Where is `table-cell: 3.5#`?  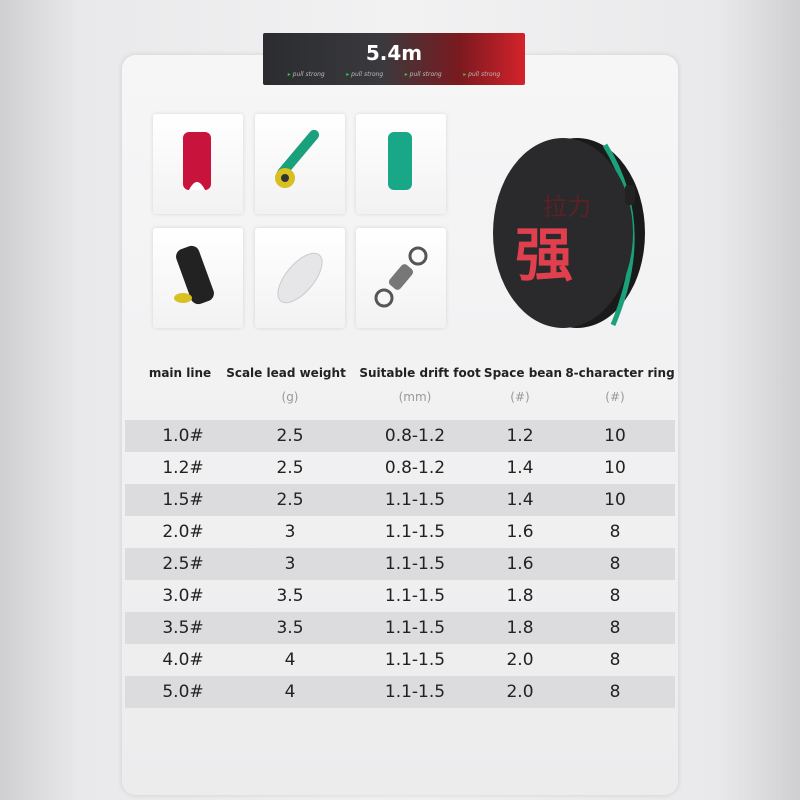 table-cell: 3.5# is located at coordinates (183, 628).